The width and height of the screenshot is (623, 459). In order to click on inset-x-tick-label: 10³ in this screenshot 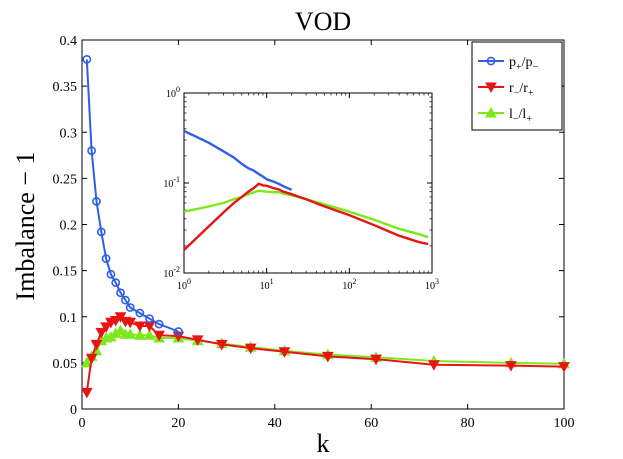, I will do `click(432, 284)`.